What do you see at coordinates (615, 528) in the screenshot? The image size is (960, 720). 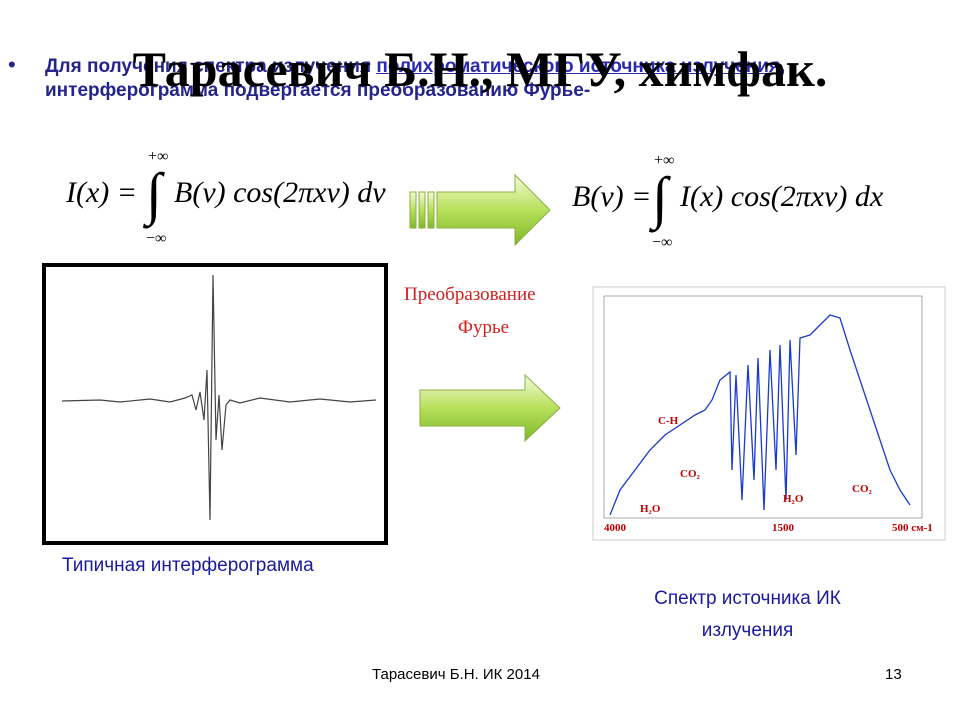 I see `spectrum-label: 4000` at bounding box center [615, 528].